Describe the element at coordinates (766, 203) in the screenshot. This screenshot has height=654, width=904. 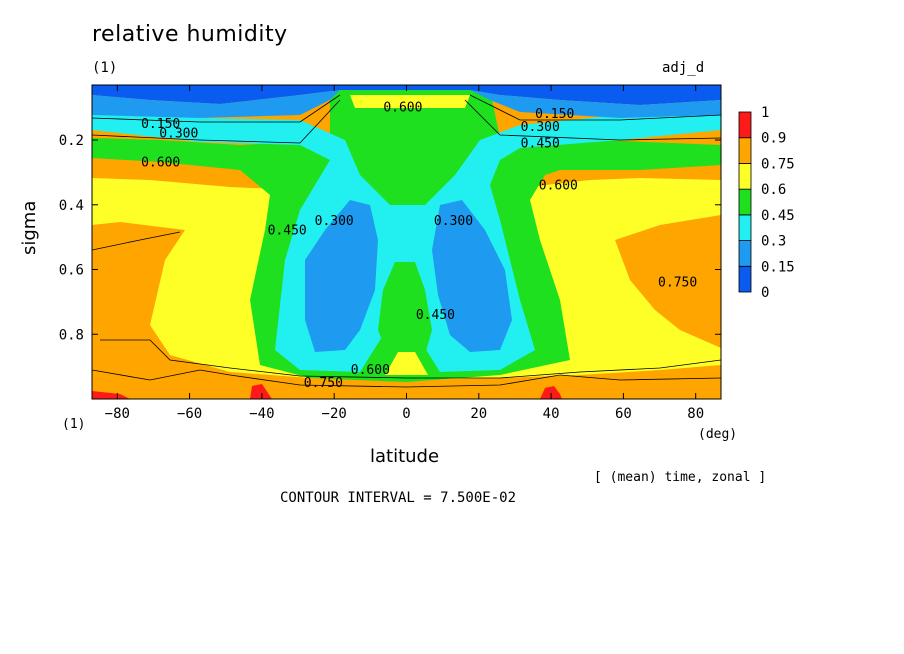
I see `colorbar: 0 0.15 0.3 0.45 0.6 0.75 0.9 1` at that location.